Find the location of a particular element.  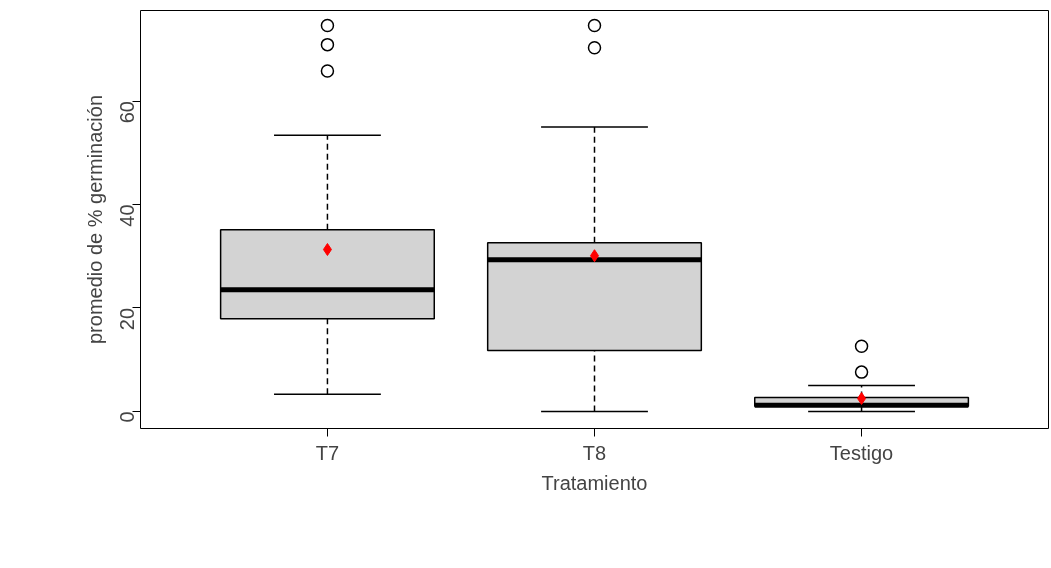

x-tick-label: Testigo is located at coordinates (861, 452).